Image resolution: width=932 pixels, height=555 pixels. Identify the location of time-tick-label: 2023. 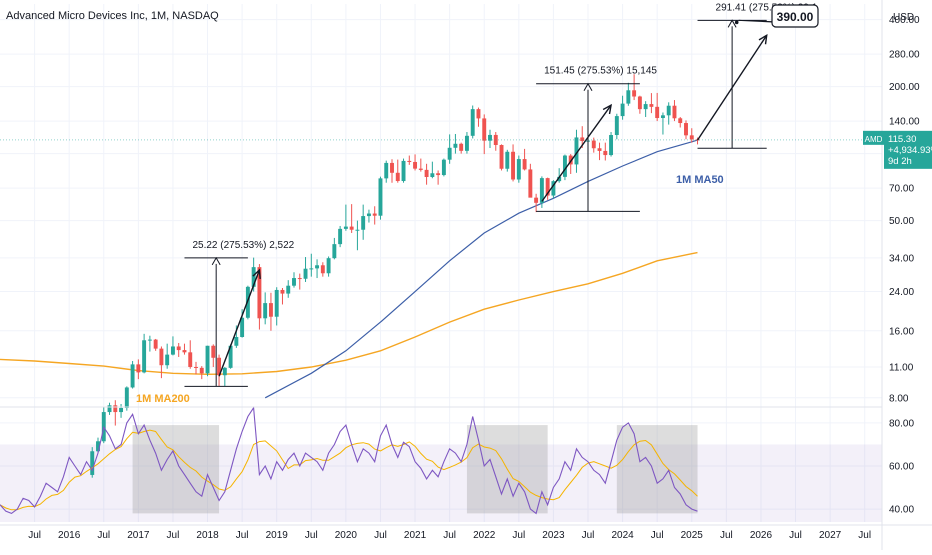
(553, 535).